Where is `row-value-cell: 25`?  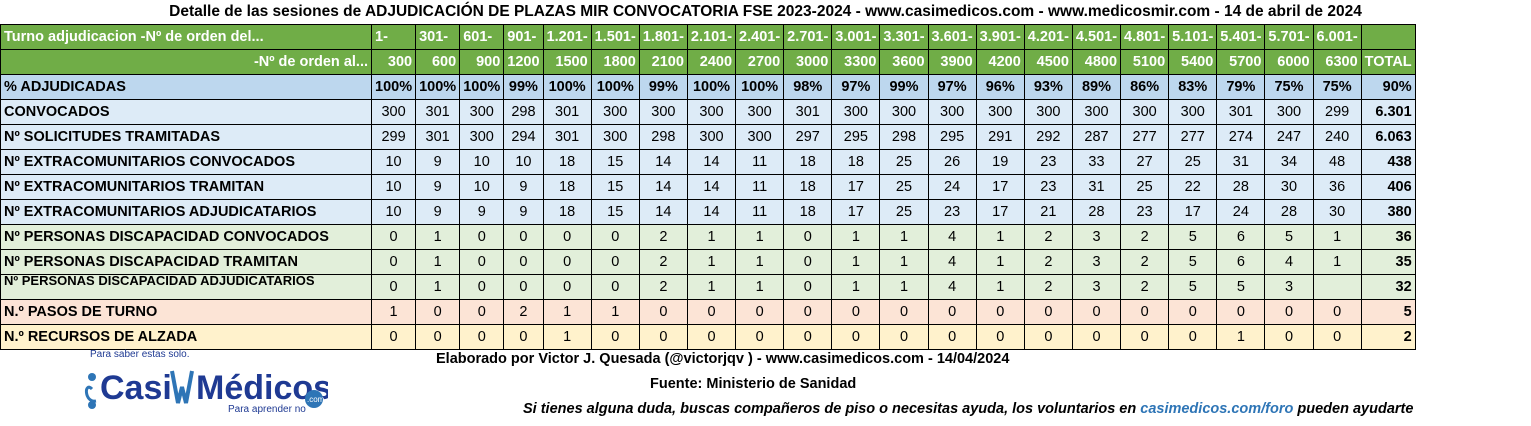
row-value-cell: 25 is located at coordinates (904, 187).